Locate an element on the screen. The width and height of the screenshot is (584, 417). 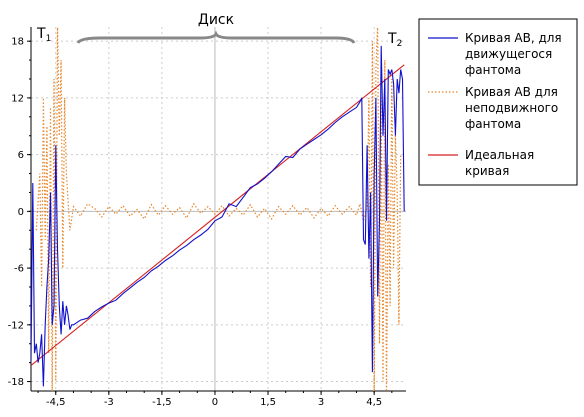
legend-label: кривая is located at coordinates (487, 171).